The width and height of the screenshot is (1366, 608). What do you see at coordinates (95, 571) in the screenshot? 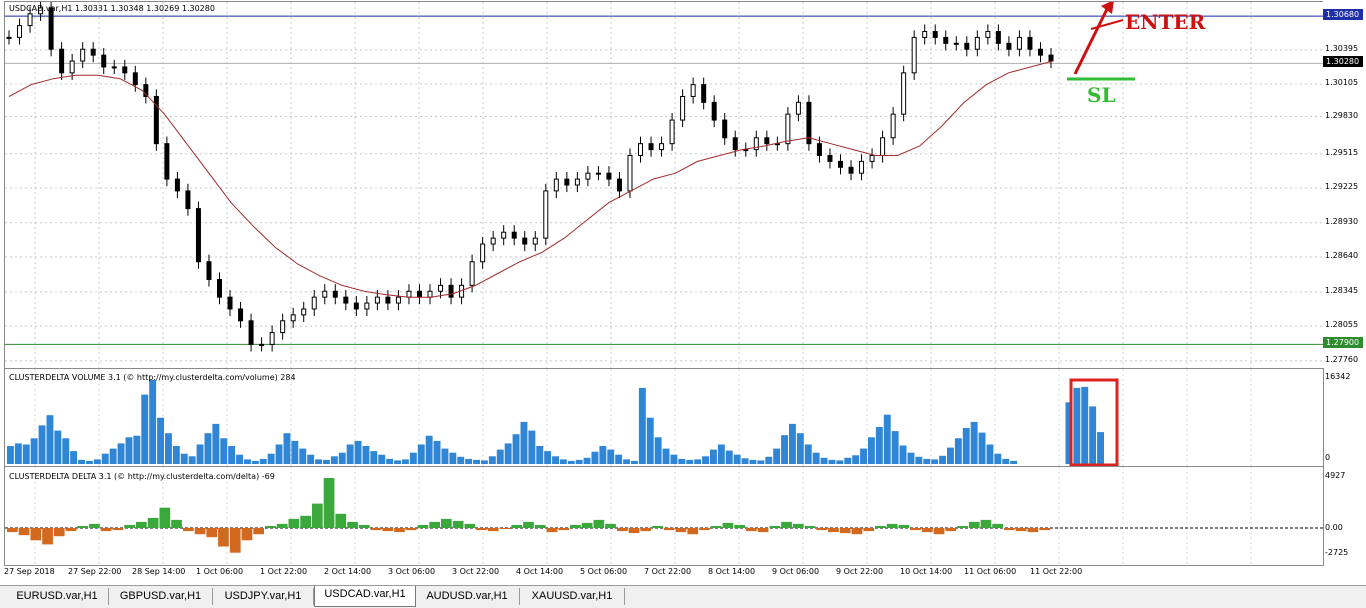
I see `time-axis-label: 27 Sep 22:00` at bounding box center [95, 571].